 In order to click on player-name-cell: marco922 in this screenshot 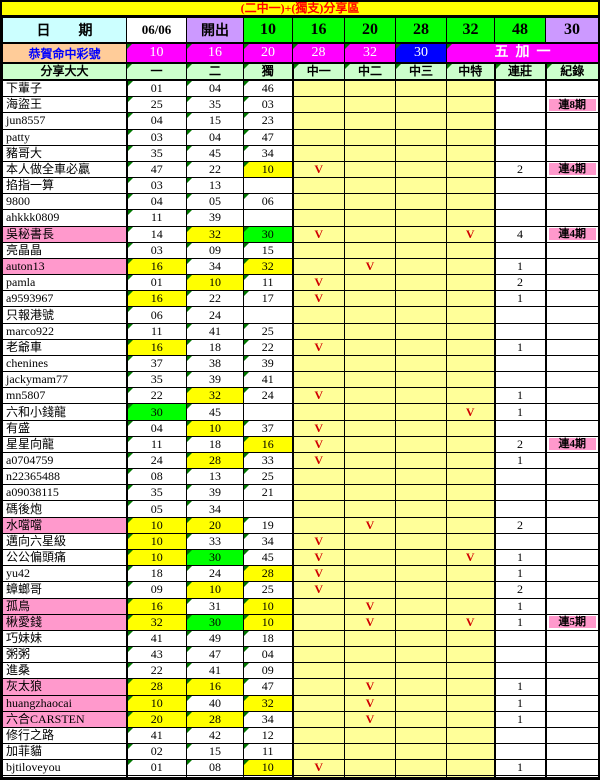, I will do `click(65, 331)`.